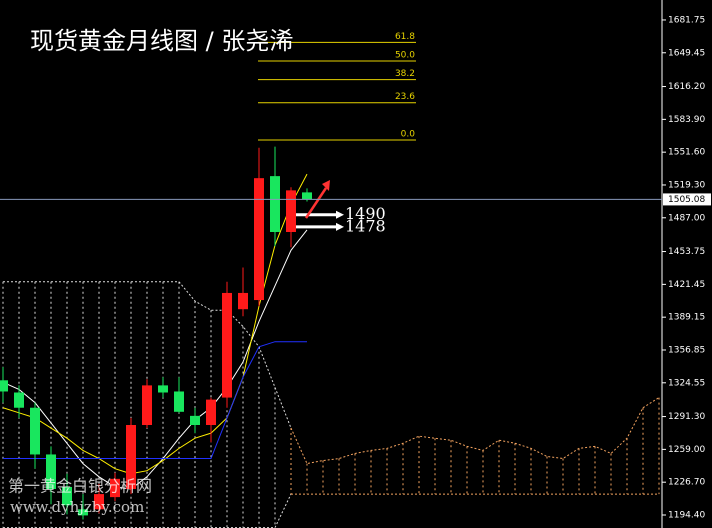 This screenshot has height=528, width=712. What do you see at coordinates (408, 134) in the screenshot?
I see `fib-label: 0.0` at bounding box center [408, 134].